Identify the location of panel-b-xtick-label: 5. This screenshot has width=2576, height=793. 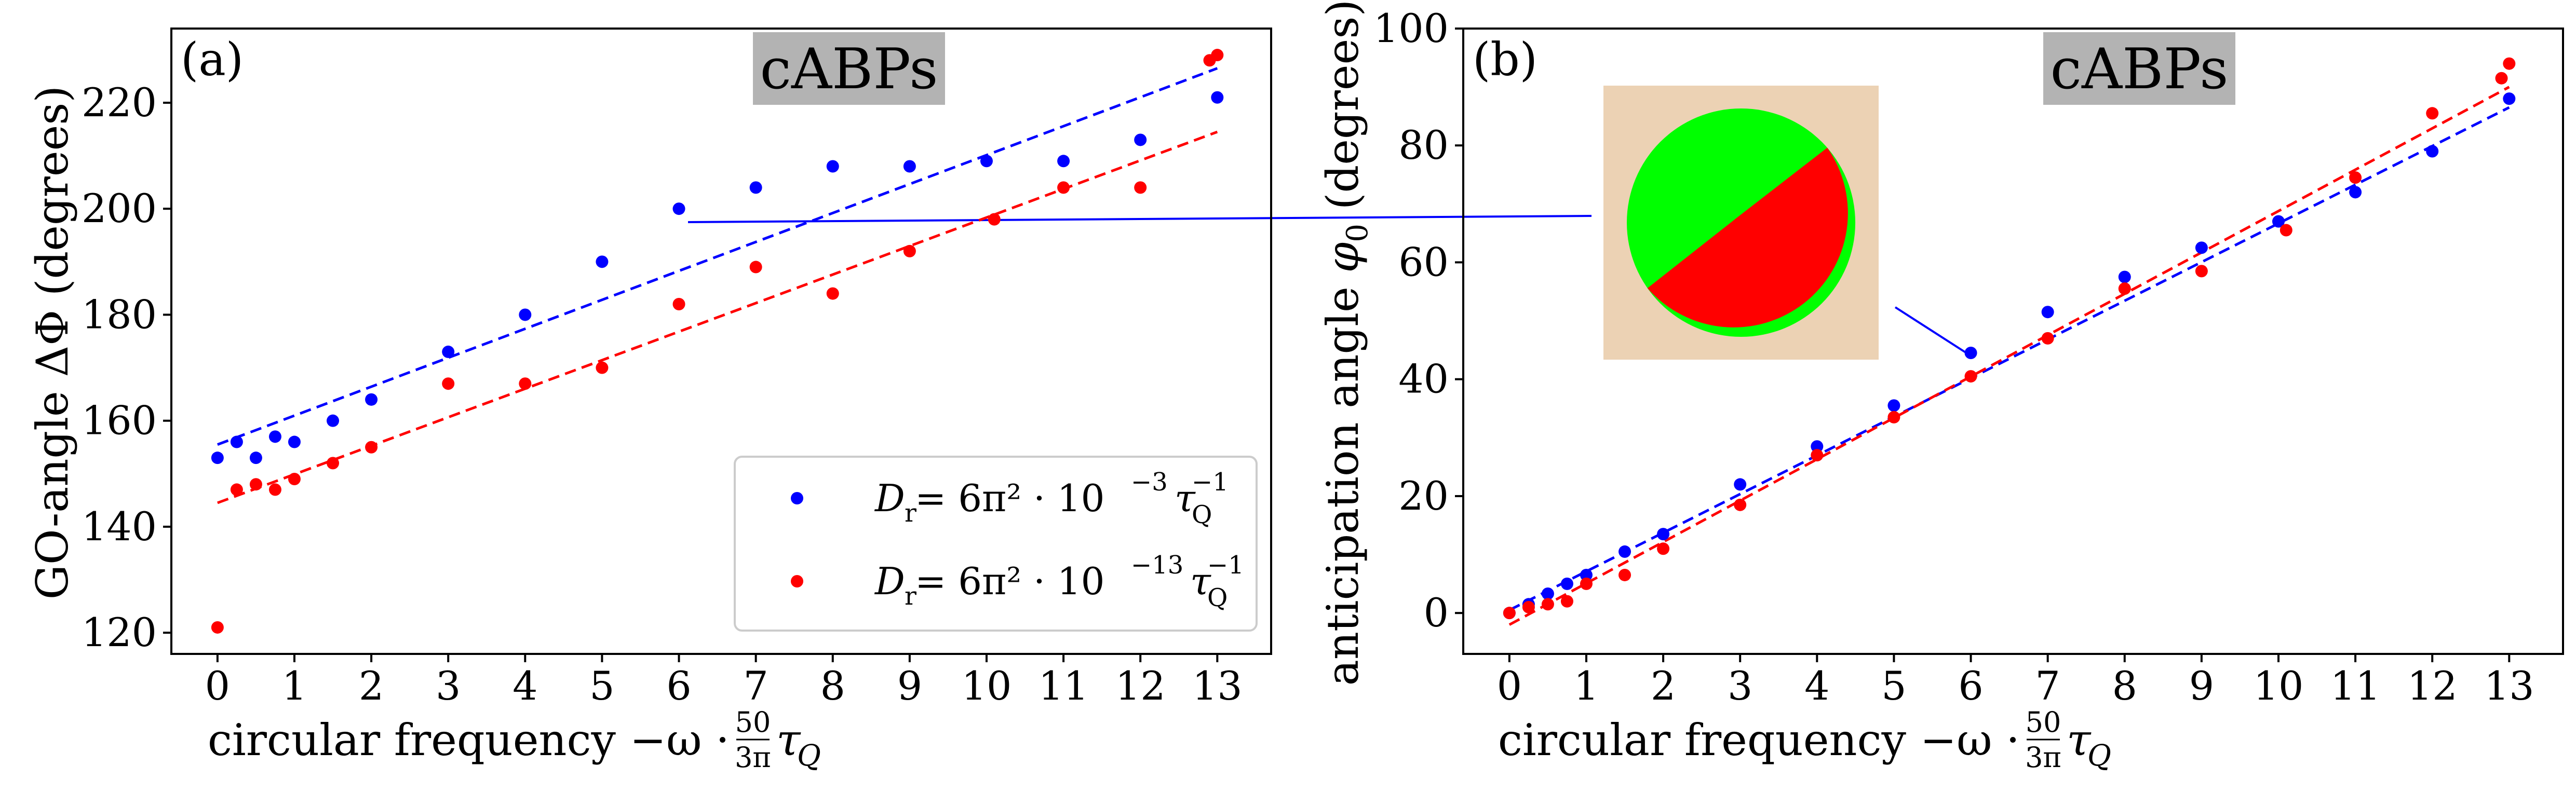
(1893, 686).